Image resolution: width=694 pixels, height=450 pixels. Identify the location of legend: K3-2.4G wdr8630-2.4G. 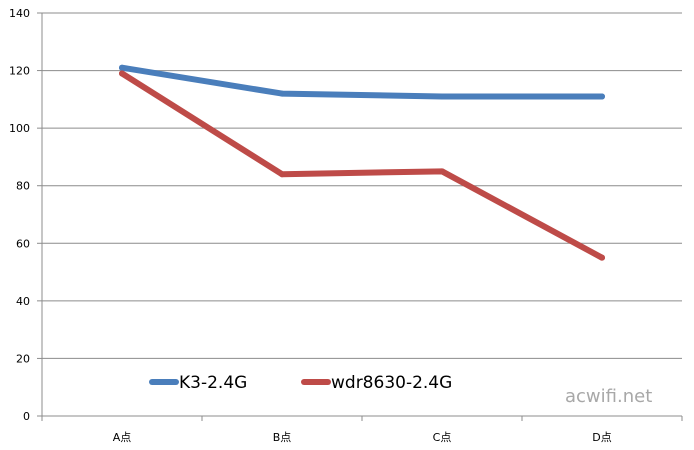
(300, 383).